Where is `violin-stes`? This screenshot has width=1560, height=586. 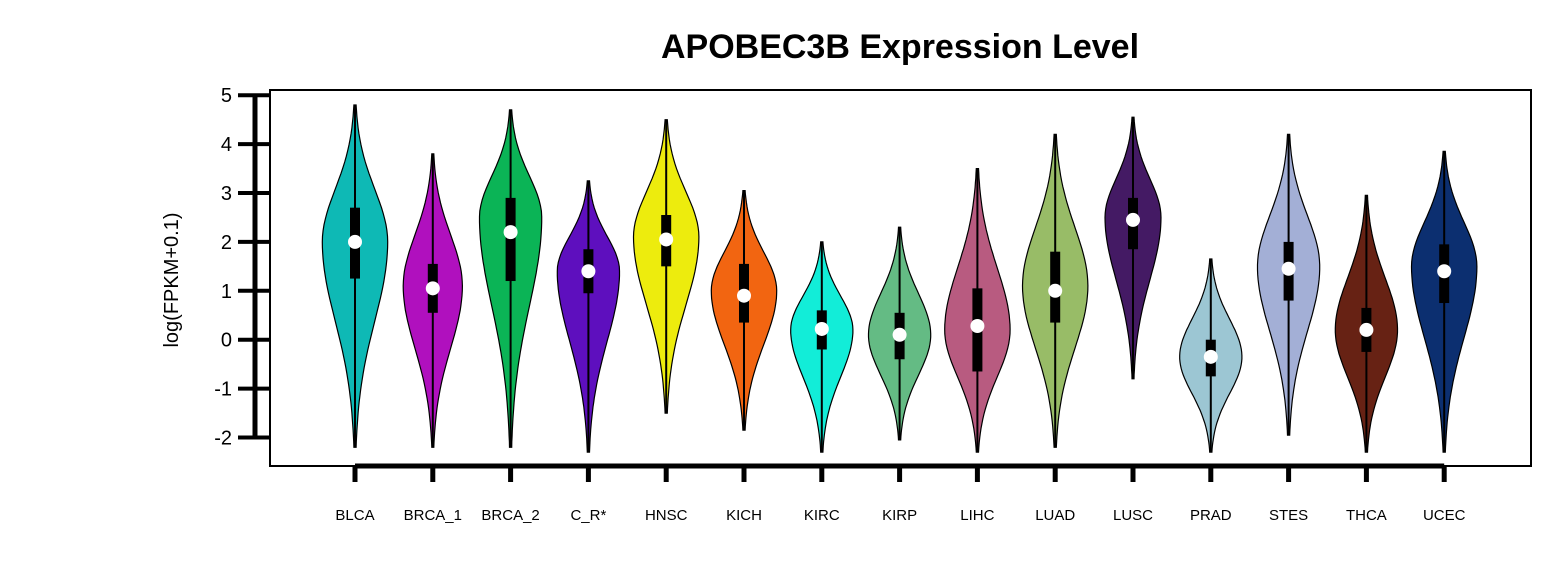 violin-stes is located at coordinates (1288, 284).